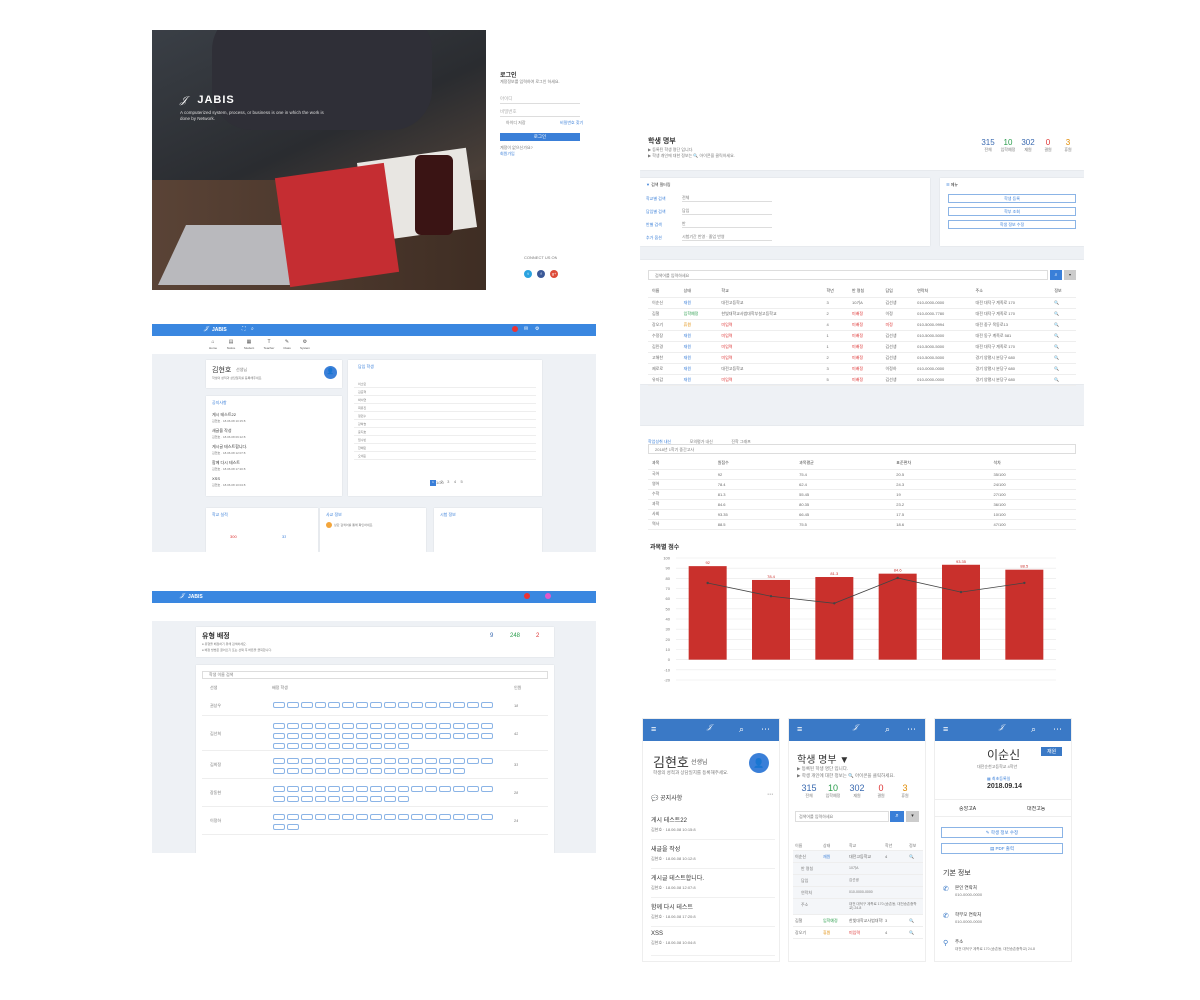  I want to click on dropdown-button: ▾, so click(912, 816).